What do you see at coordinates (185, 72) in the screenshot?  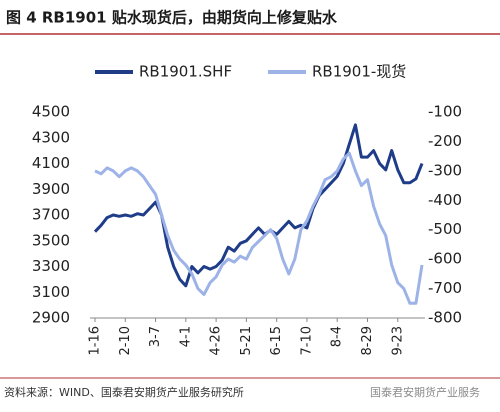 I see `legend-label: RB1901.SHF` at bounding box center [185, 72].